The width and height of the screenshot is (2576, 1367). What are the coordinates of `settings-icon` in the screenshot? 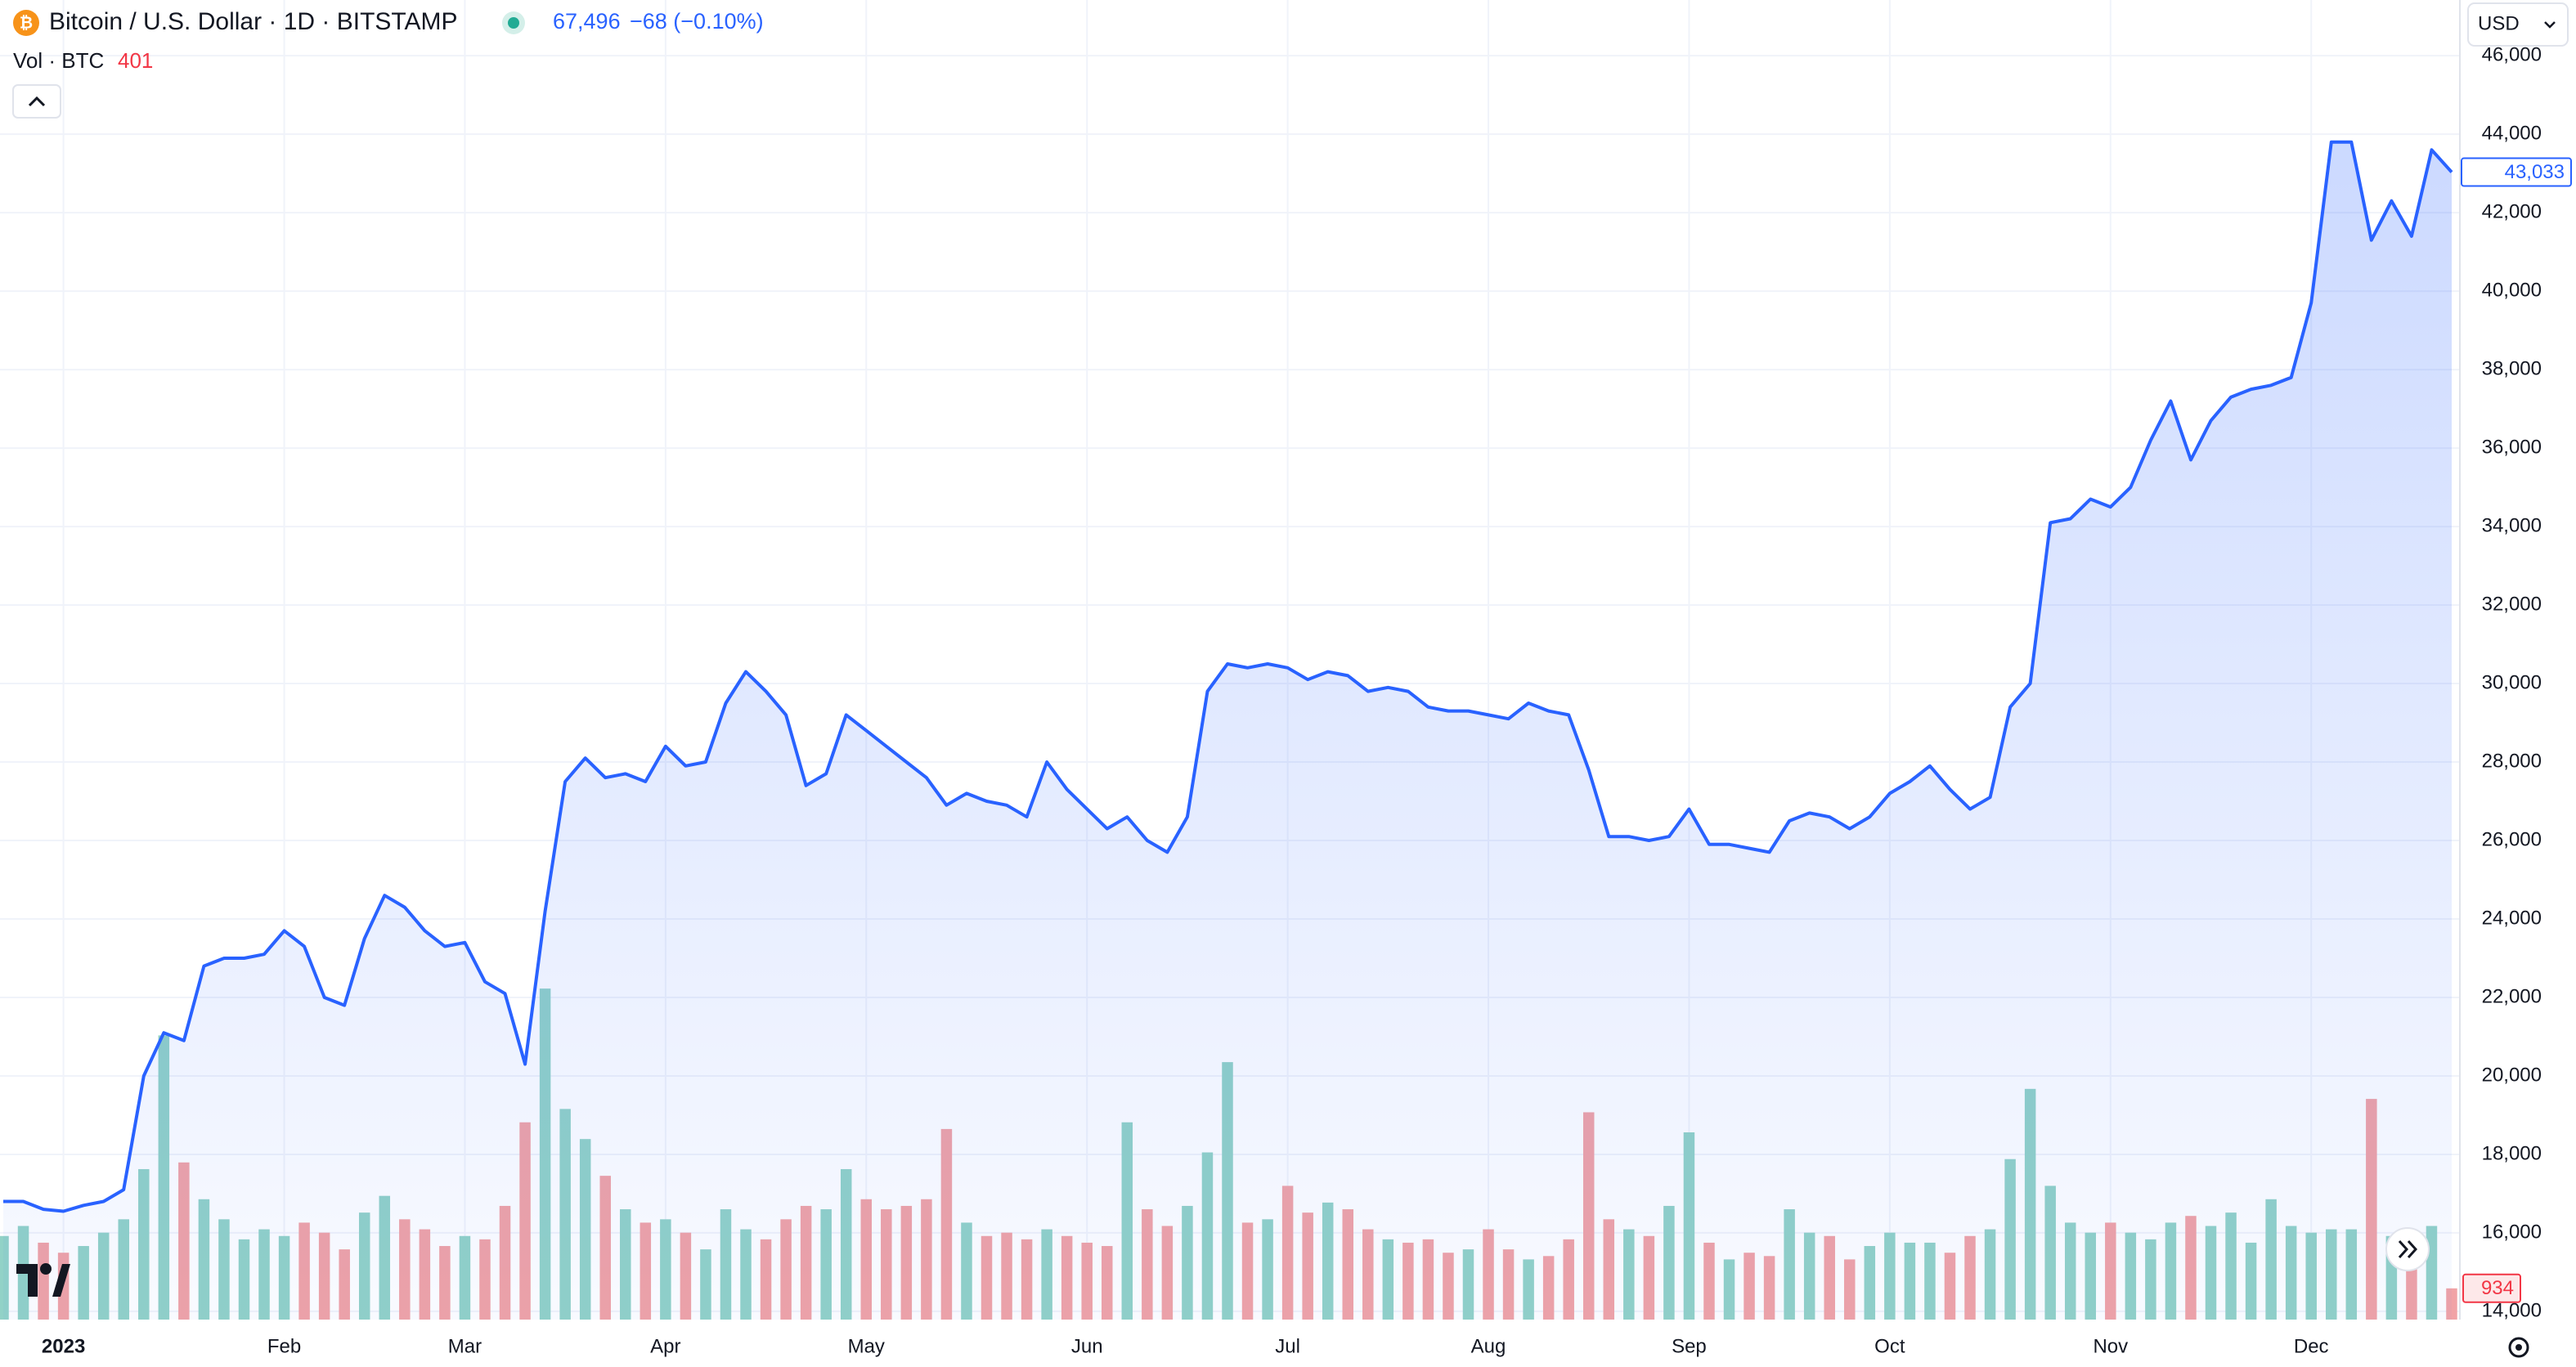 It's located at (2518, 1347).